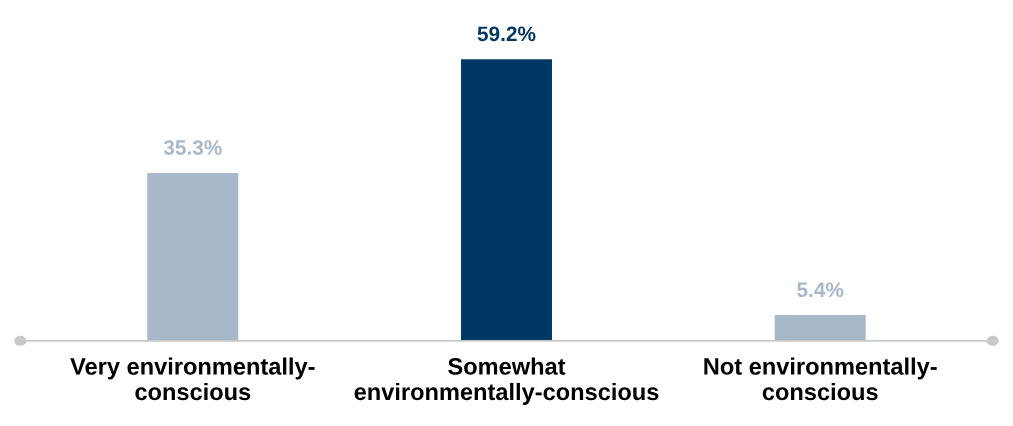 The width and height of the screenshot is (1013, 426). I want to click on x-tick-label: Not environmentally- conscious, so click(820, 379).